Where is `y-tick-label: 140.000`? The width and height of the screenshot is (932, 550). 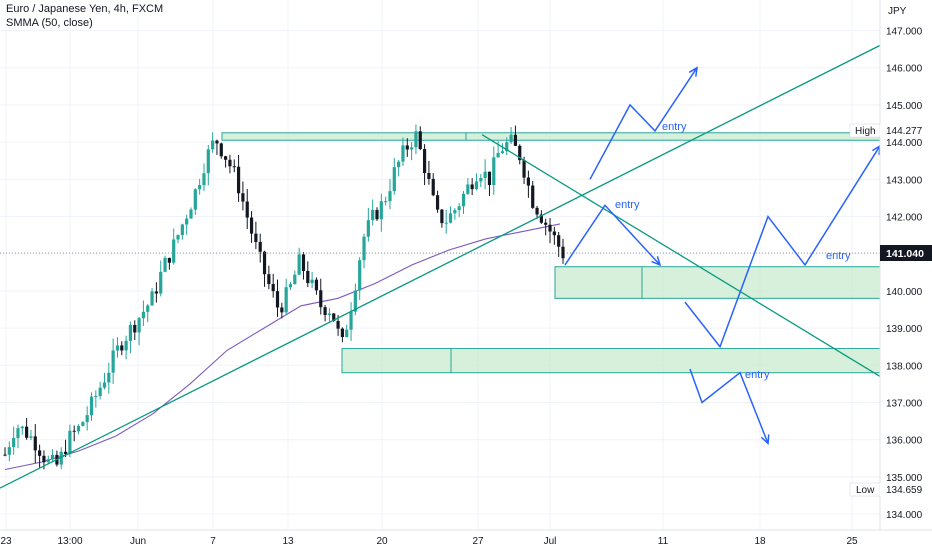
y-tick-label: 140.000 is located at coordinates (904, 292).